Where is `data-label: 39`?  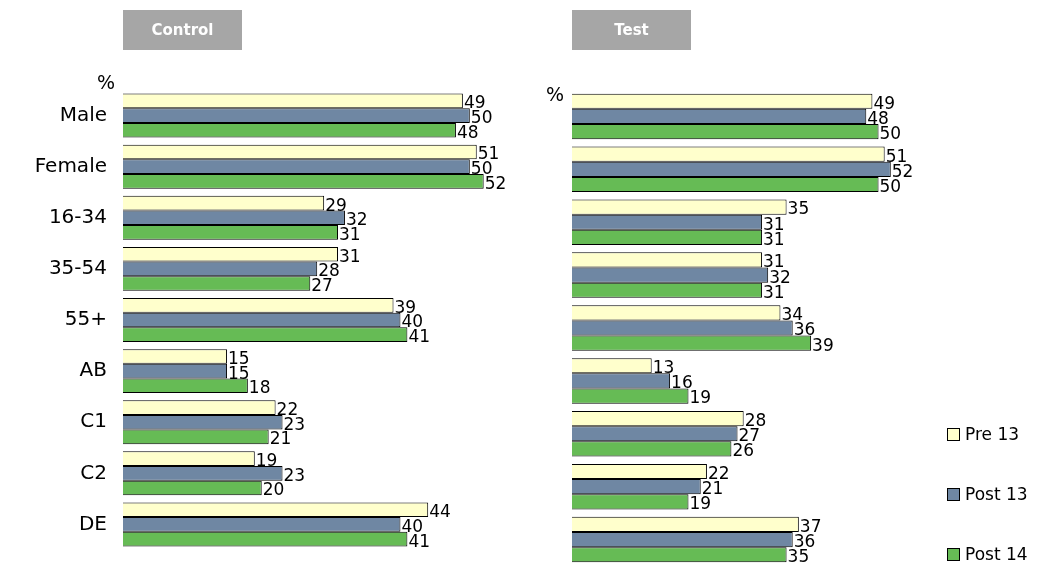 data-label: 39 is located at coordinates (823, 344).